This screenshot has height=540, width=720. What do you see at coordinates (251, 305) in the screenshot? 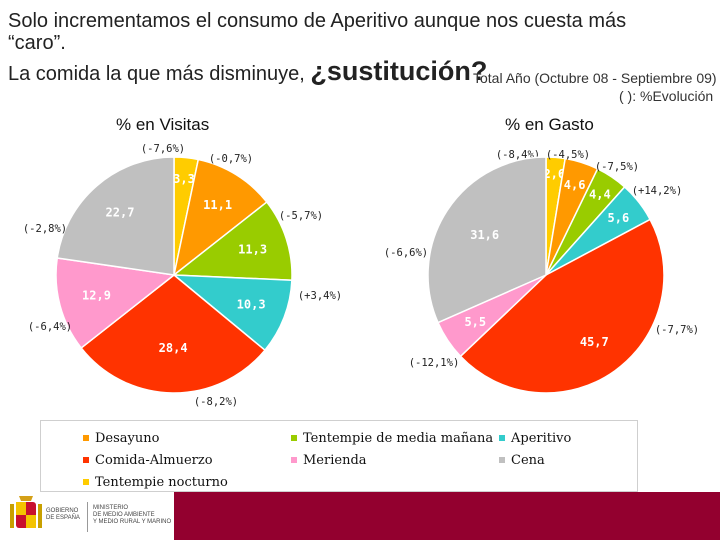
I see `data-label: 10,3` at bounding box center [251, 305].